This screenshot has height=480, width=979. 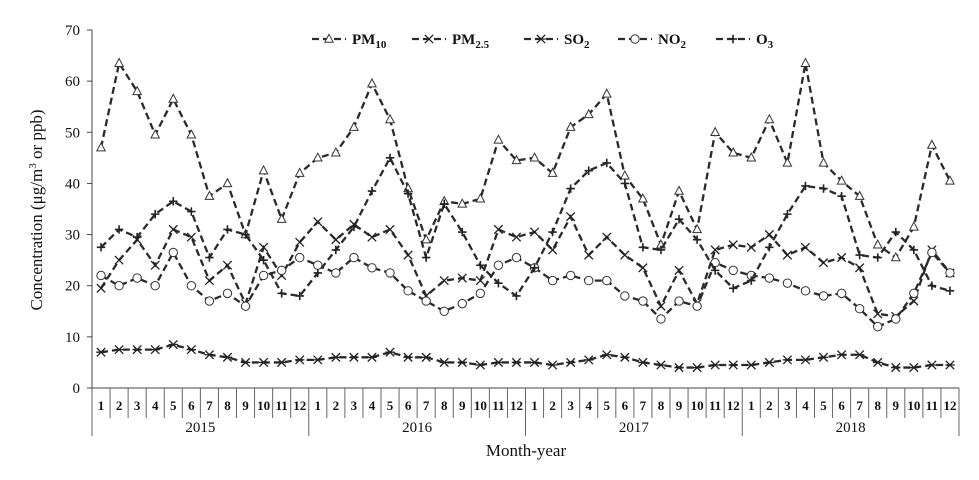 I want to click on legend-label-main: PM, so click(x=363, y=40).